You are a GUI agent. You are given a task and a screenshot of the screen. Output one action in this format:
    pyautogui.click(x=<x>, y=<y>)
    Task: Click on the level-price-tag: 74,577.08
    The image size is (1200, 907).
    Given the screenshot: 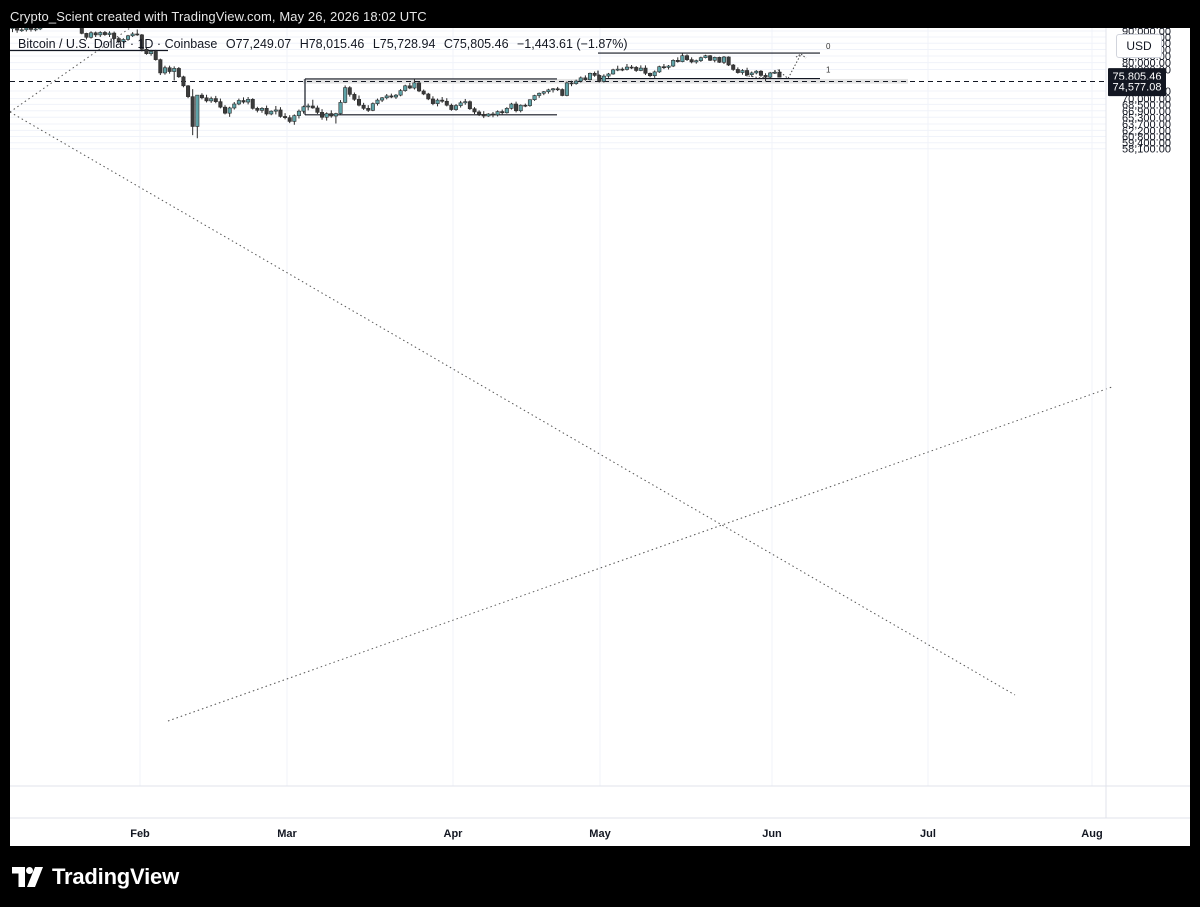 What is the action you would take?
    pyautogui.click(x=1137, y=87)
    